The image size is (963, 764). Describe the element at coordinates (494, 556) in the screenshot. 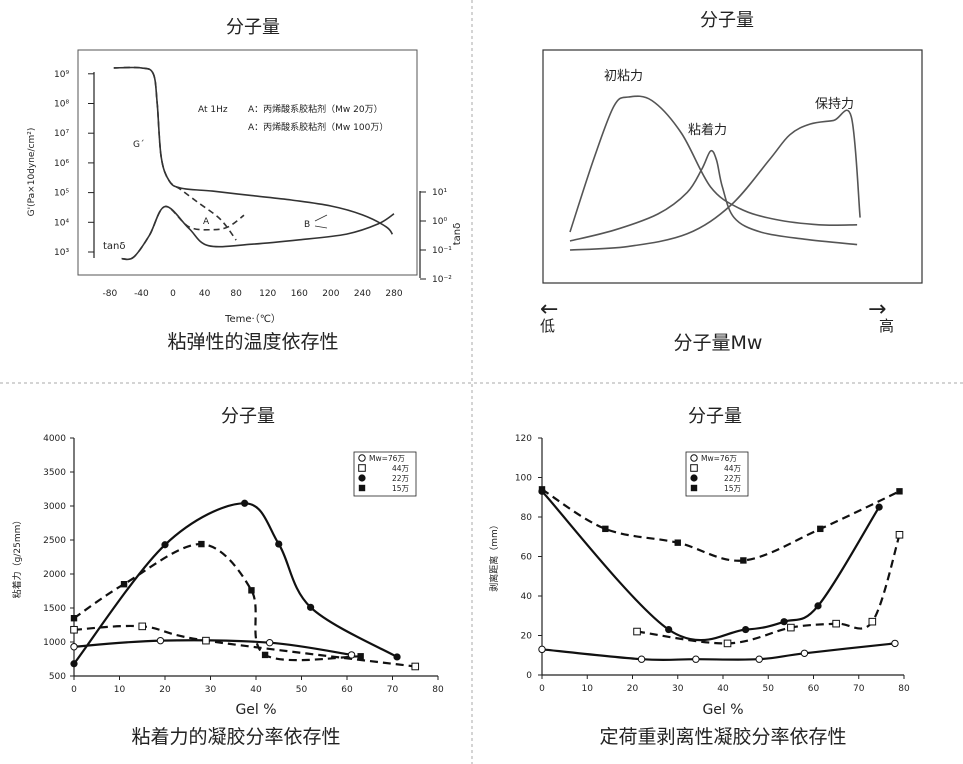

I see `y-axis-label: 剥离距离（mm）` at that location.